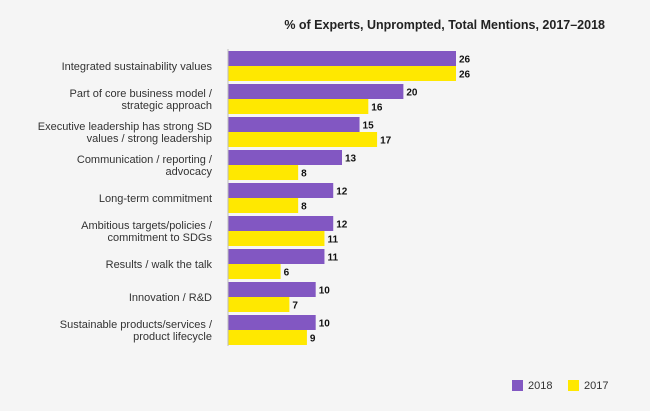 The height and width of the screenshot is (411, 650). I want to click on value-label-2017: 6, so click(287, 273).